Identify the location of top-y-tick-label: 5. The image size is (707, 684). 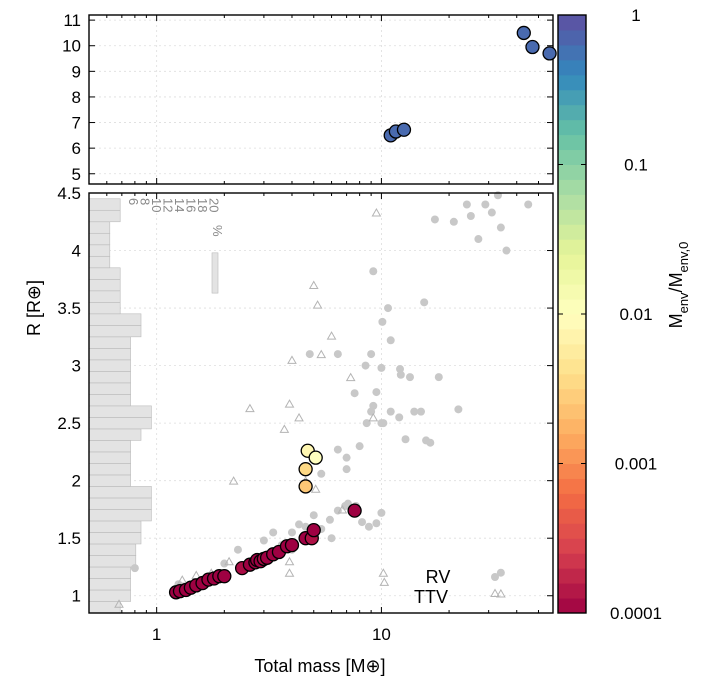
(76, 174).